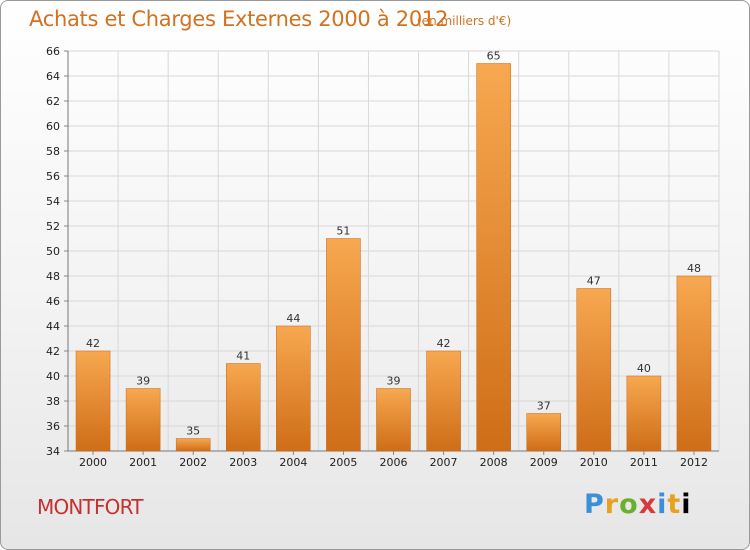  What do you see at coordinates (293, 388) in the screenshot?
I see `bar-2004` at bounding box center [293, 388].